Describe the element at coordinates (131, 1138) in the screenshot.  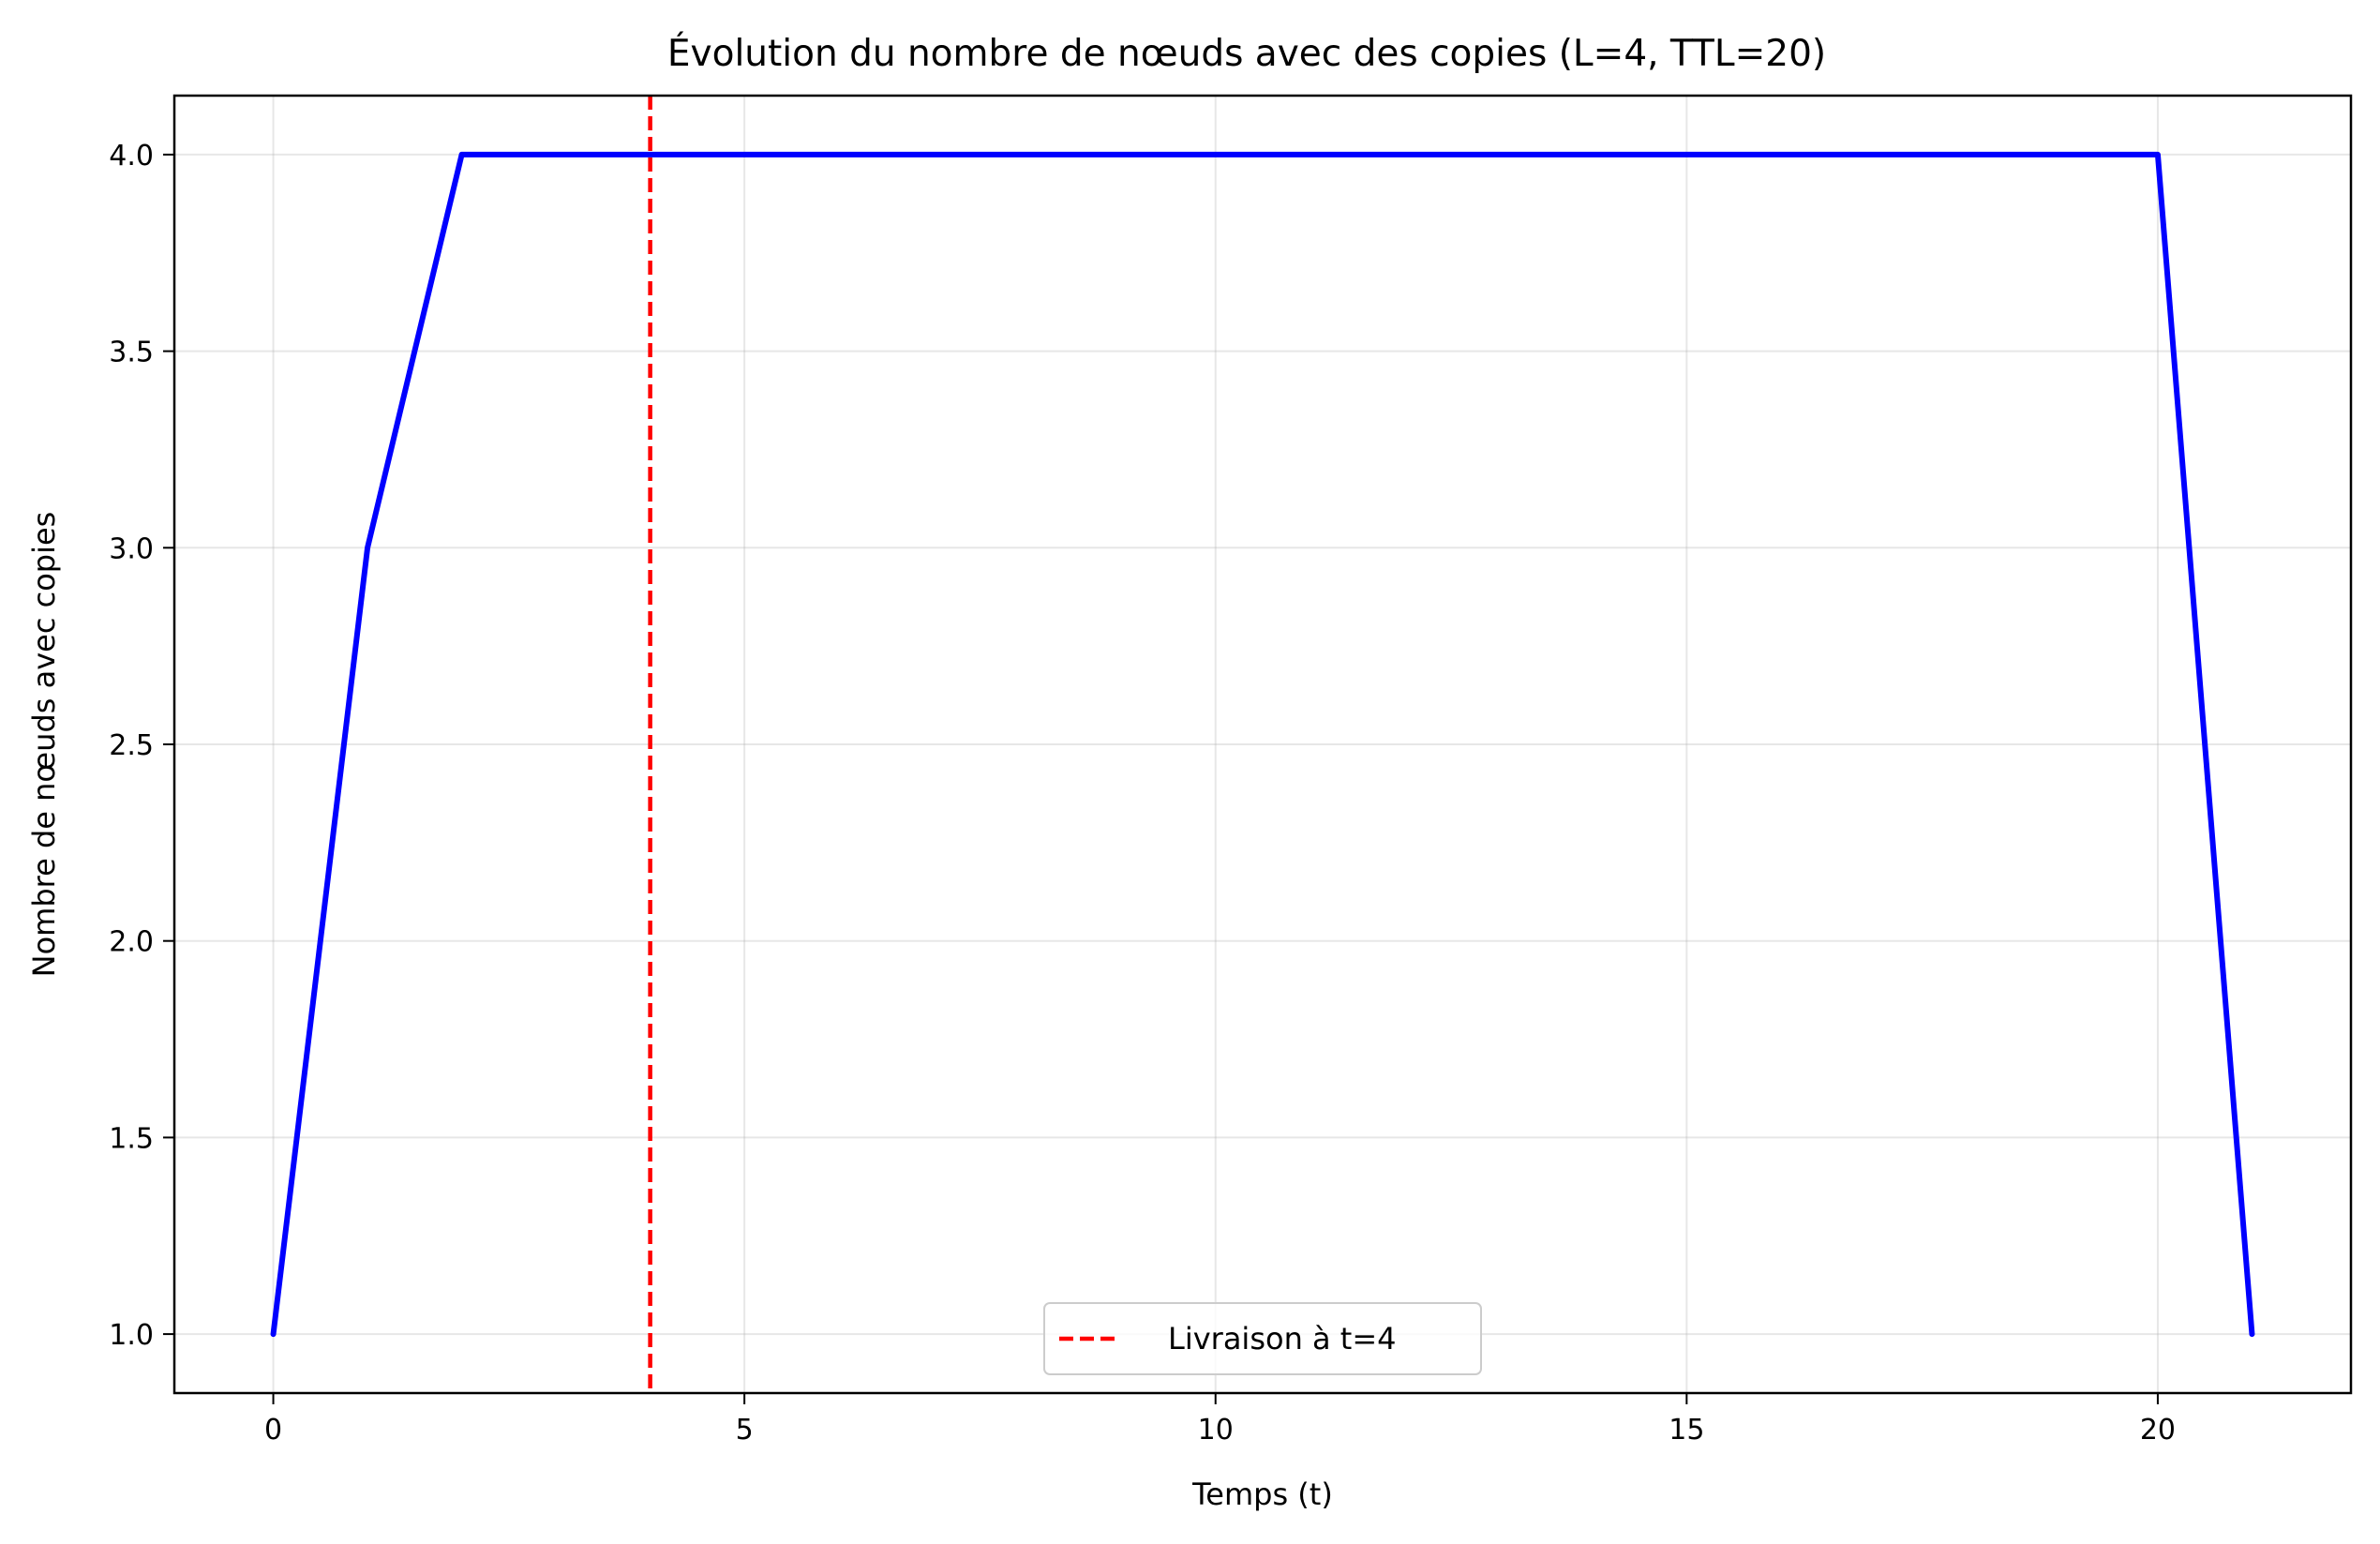
I see `y-tick-label: 1.5` at that location.